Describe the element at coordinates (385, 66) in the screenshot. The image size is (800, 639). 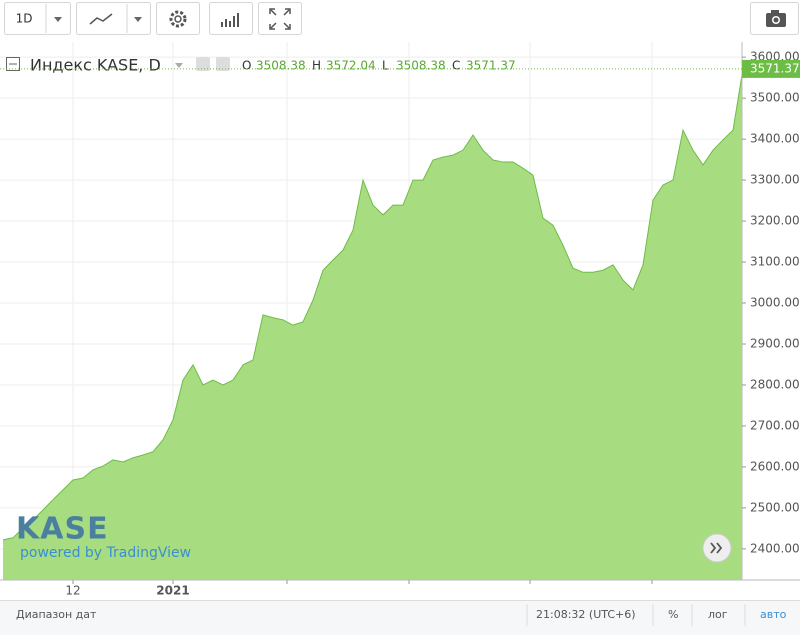
I see `ohlc-label: L` at that location.